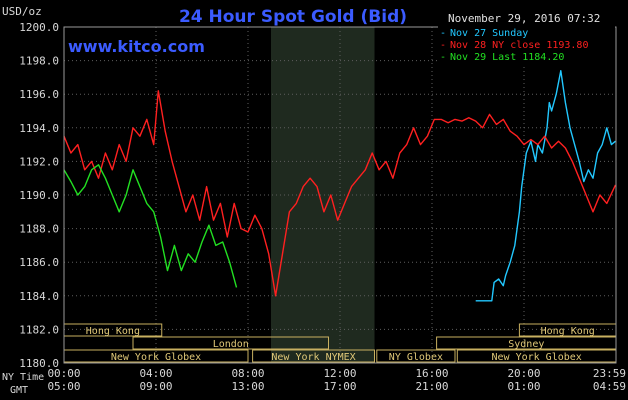  I want to click on y-tick-label: 1198.0, so click(39, 61).